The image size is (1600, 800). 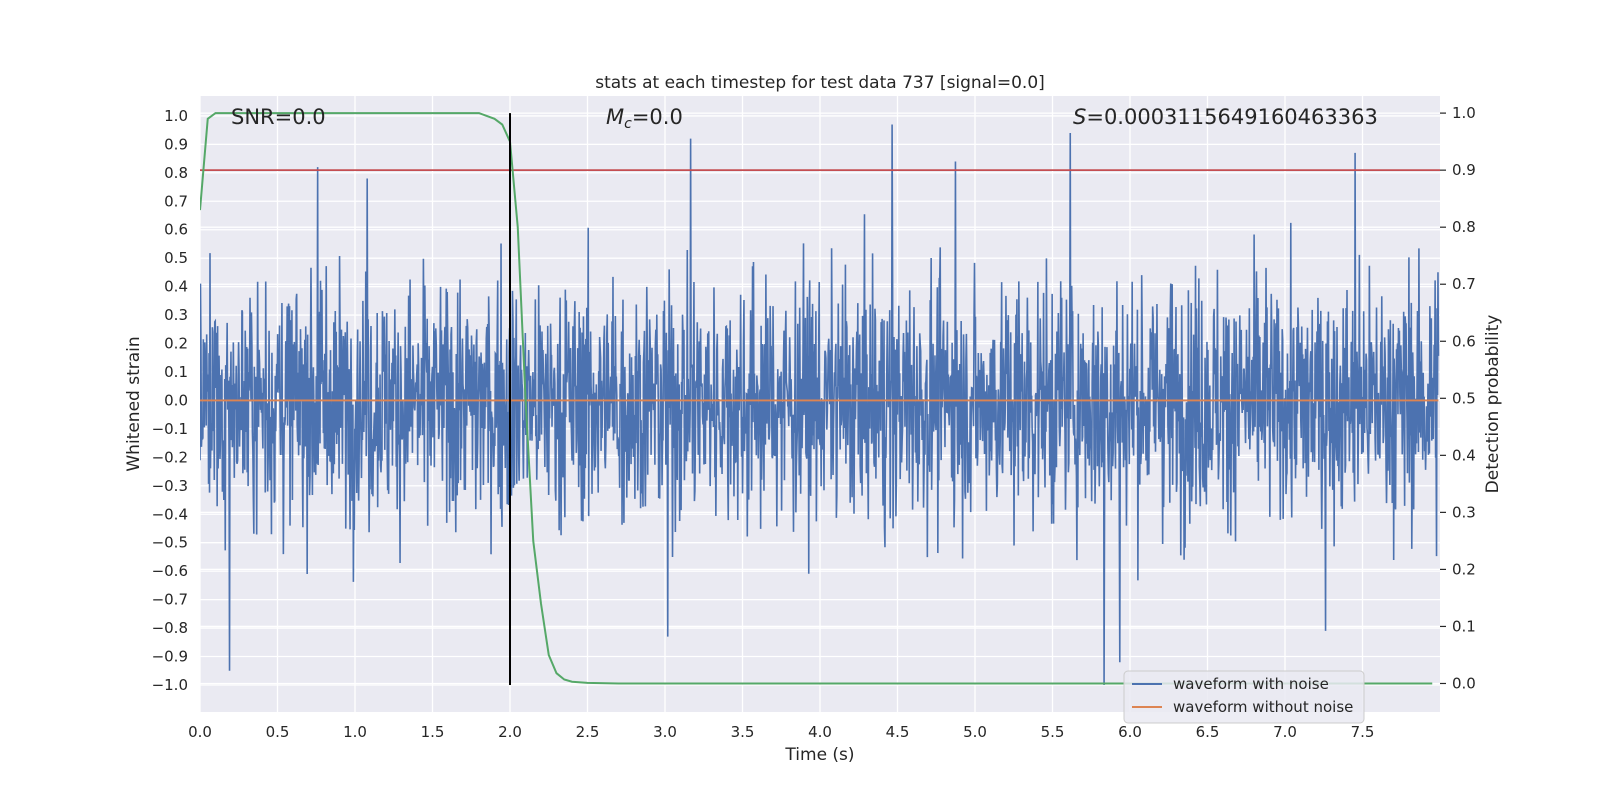 I want to click on annotation-chirp-mass-symbol: M, so click(x=615, y=117).